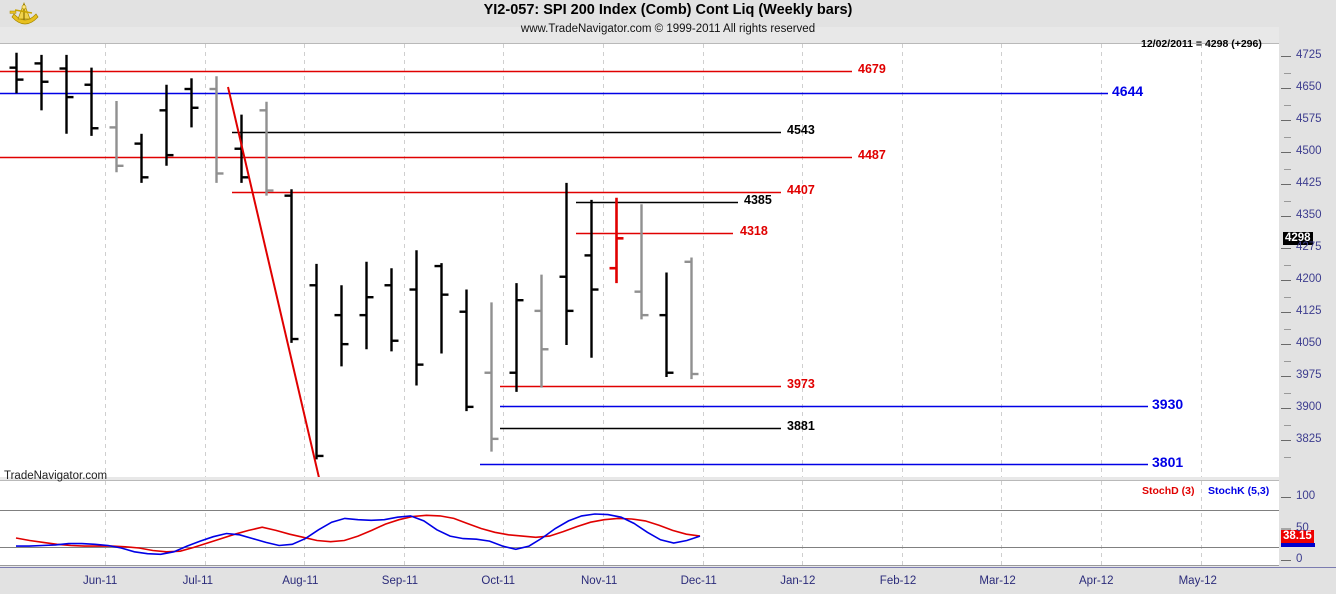  I want to click on price-level-label: 4407, so click(801, 190).